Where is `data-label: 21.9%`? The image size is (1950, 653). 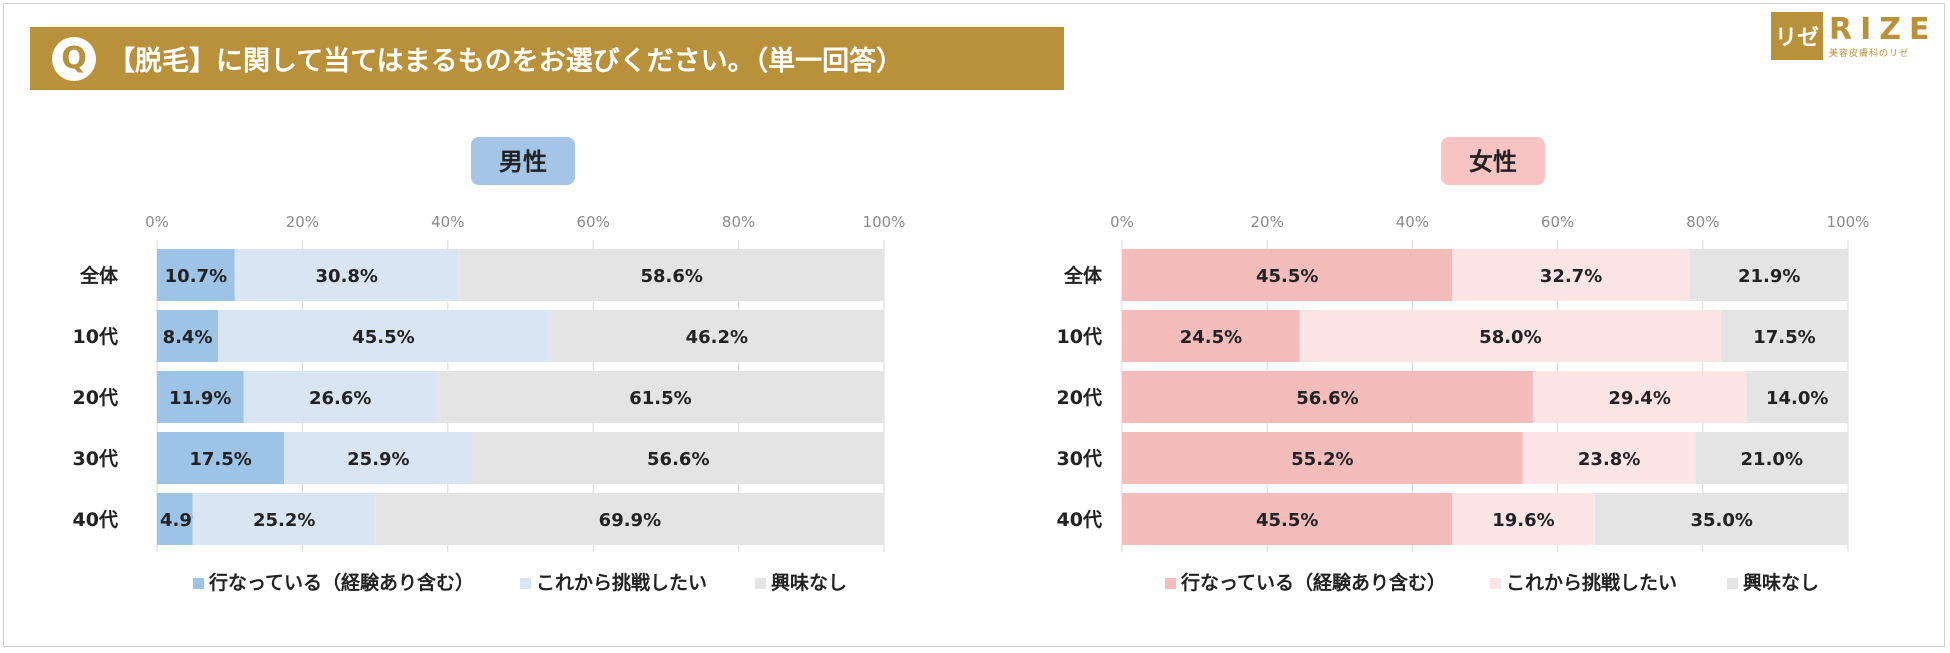
data-label: 21.9% is located at coordinates (1769, 276).